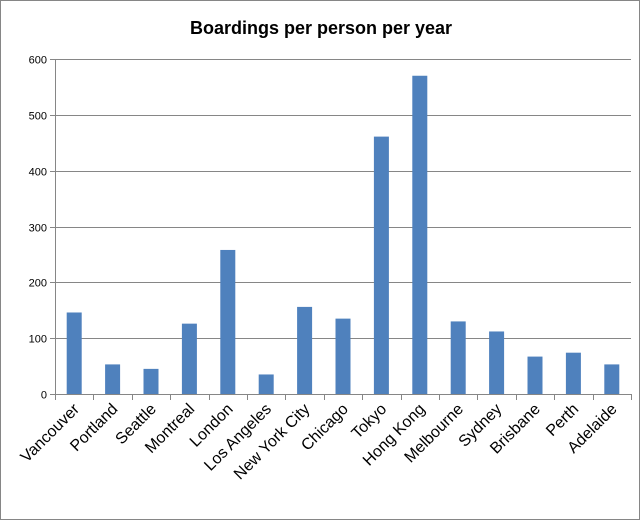 Image resolution: width=640 pixels, height=520 pixels. What do you see at coordinates (38, 61) in the screenshot?
I see `y-tick-label: 600` at bounding box center [38, 61].